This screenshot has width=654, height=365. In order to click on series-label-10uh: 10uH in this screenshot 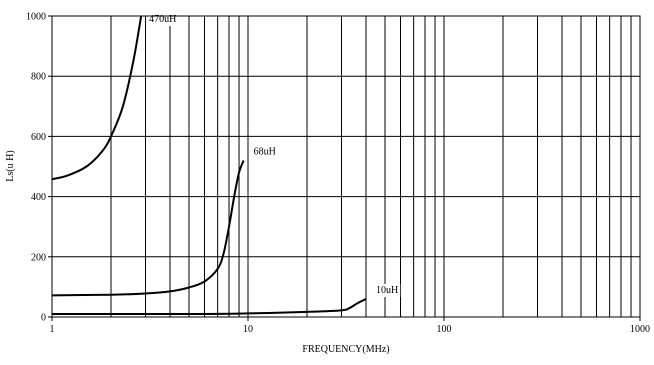, I will do `click(387, 290)`.